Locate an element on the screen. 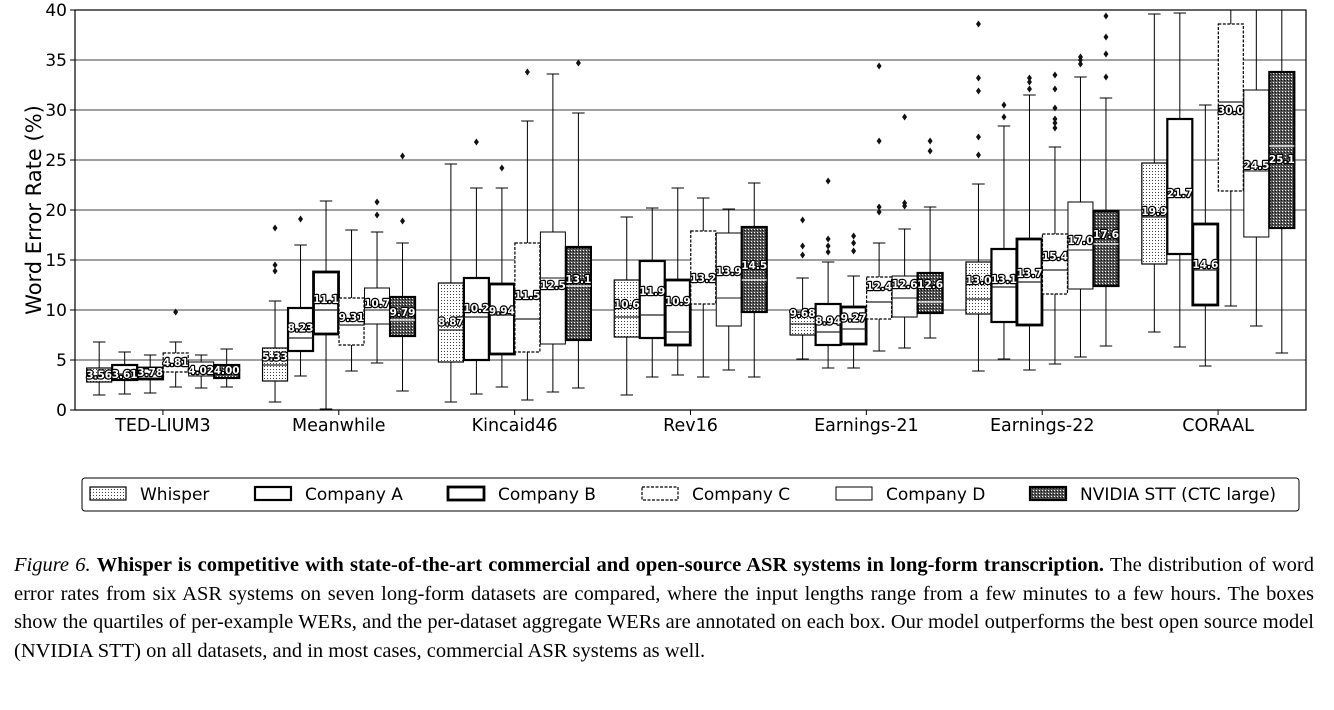 This screenshot has width=1334, height=710. aggregate-wer-label: 9.31 is located at coordinates (352, 318).